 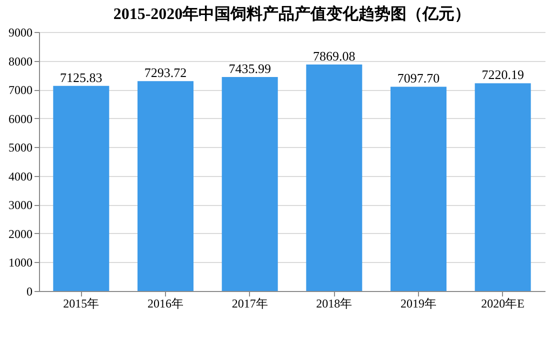 I want to click on y-tick-label: 7000, so click(x=20, y=90).